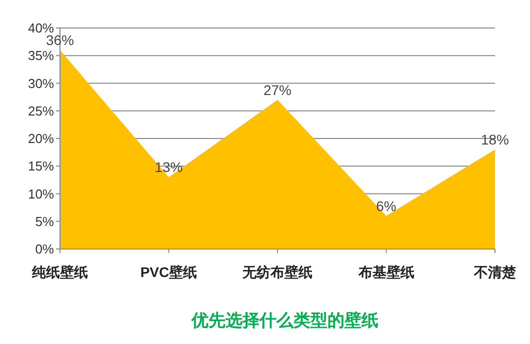  I want to click on y-tick-label: 30%, so click(41, 83).